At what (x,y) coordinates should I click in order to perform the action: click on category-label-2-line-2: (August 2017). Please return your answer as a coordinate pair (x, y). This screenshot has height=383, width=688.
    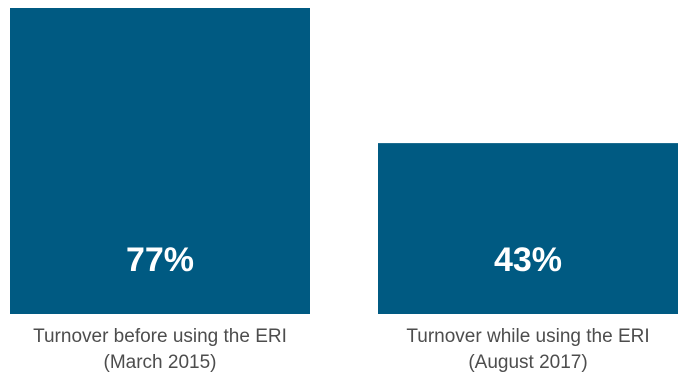
    Looking at the image, I should click on (527, 362).